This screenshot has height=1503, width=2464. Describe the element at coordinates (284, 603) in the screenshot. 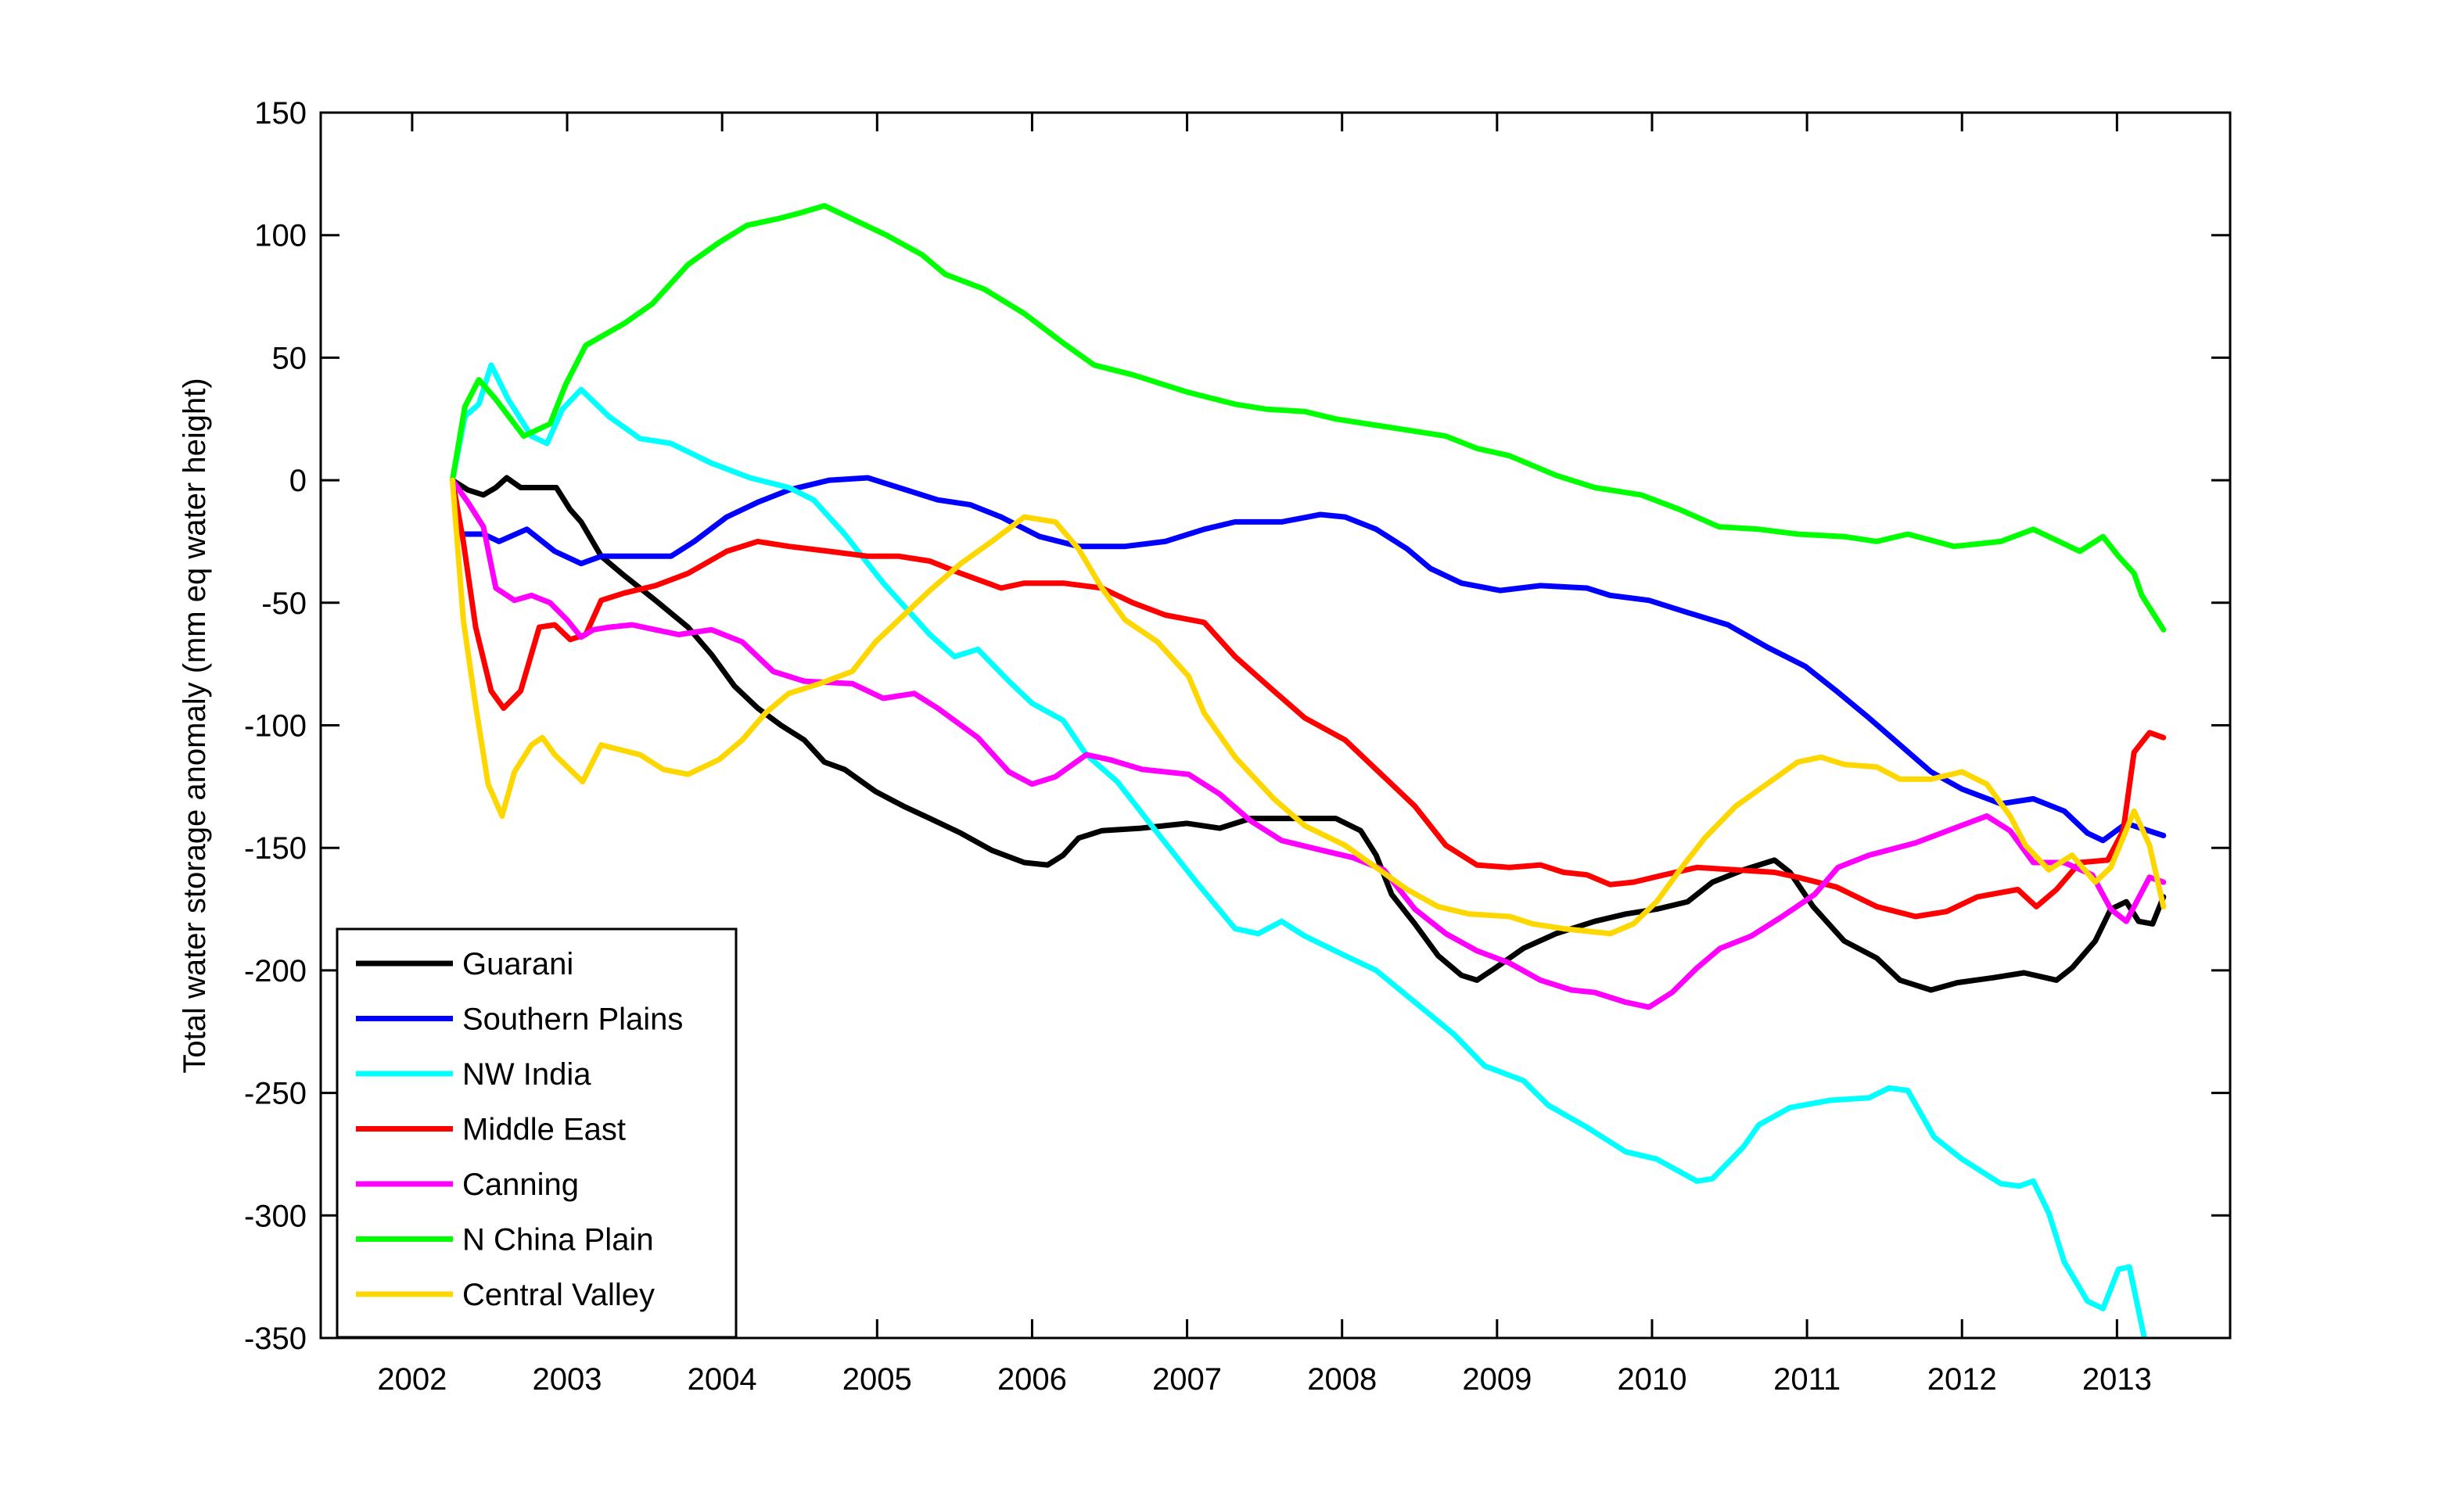

I see `y-tick-label: -50` at that location.